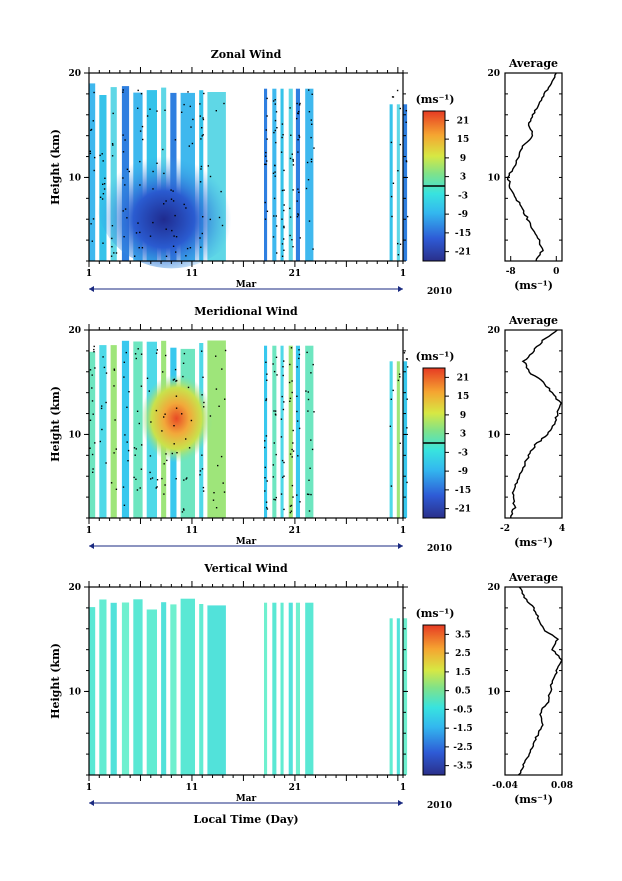 This screenshot has width=622, height=881. What do you see at coordinates (562, 529) in the screenshot?
I see `average-x-tick-label: 4` at bounding box center [562, 529].